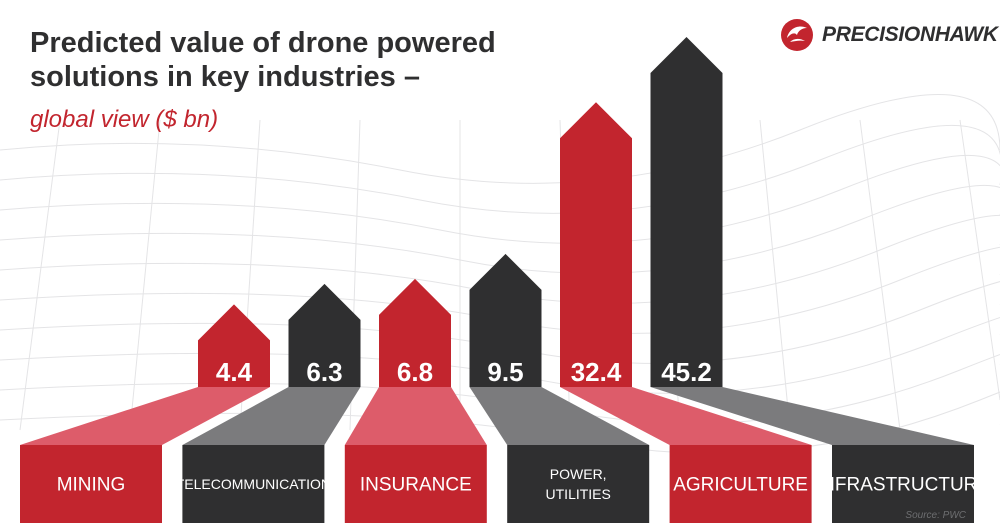 The height and width of the screenshot is (530, 1000). I want to click on arrow-bar-agriculture, so click(596, 244).